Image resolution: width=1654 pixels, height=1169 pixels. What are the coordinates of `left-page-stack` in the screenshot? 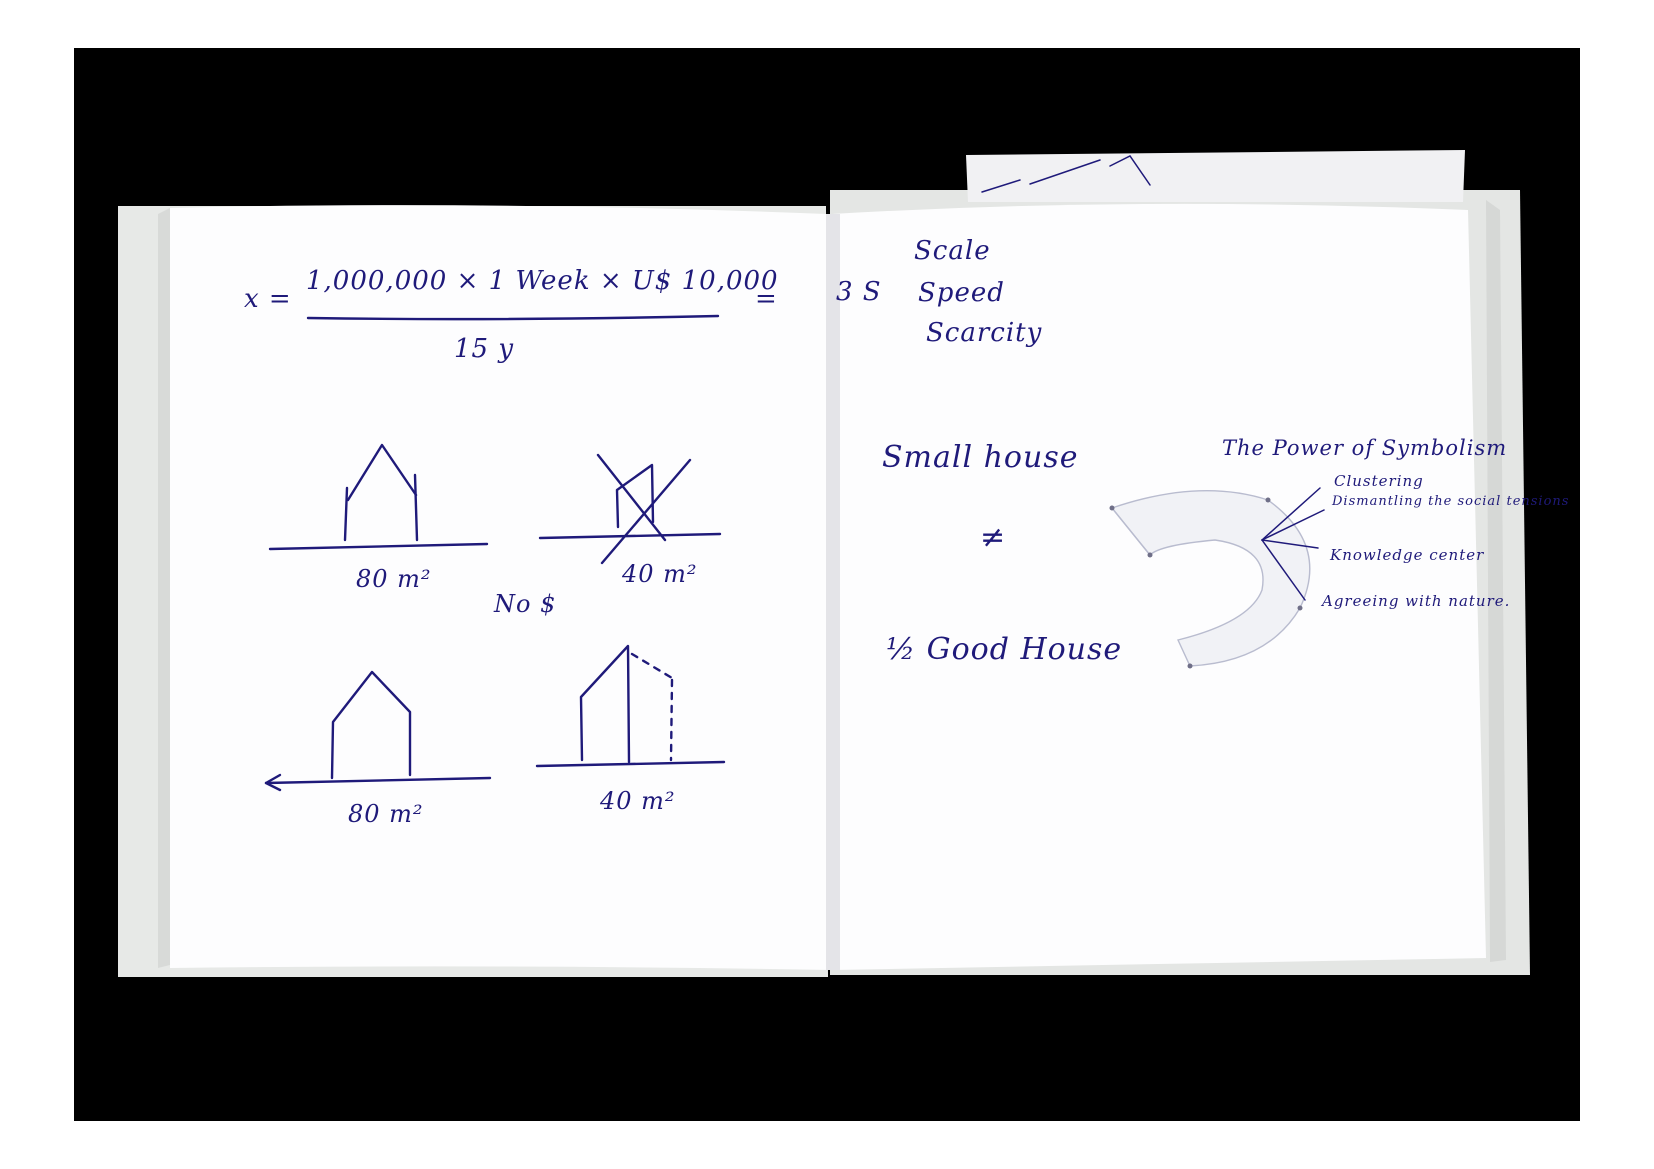 It's located at (164, 588).